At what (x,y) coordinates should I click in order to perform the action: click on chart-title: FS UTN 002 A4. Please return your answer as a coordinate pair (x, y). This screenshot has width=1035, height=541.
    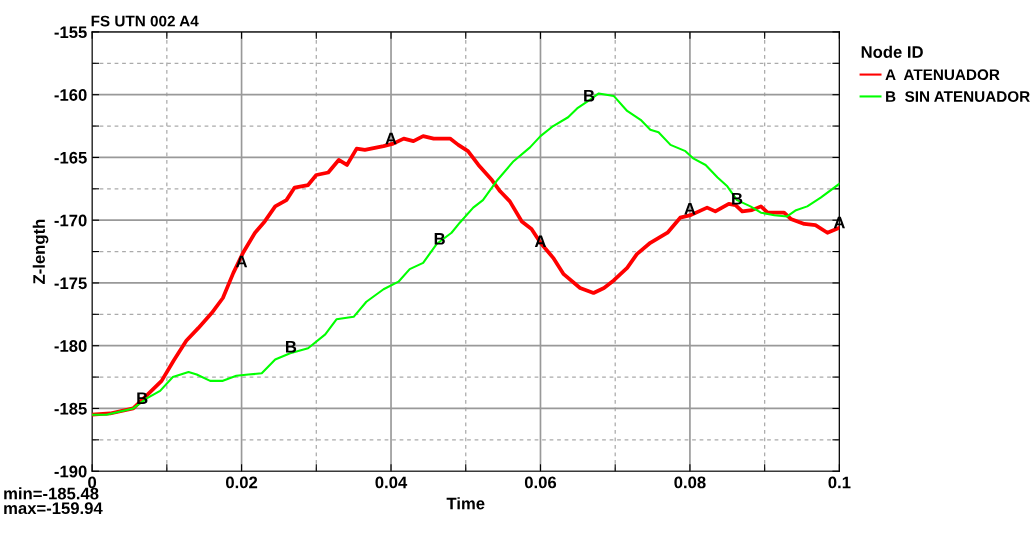
    Looking at the image, I should click on (145, 21).